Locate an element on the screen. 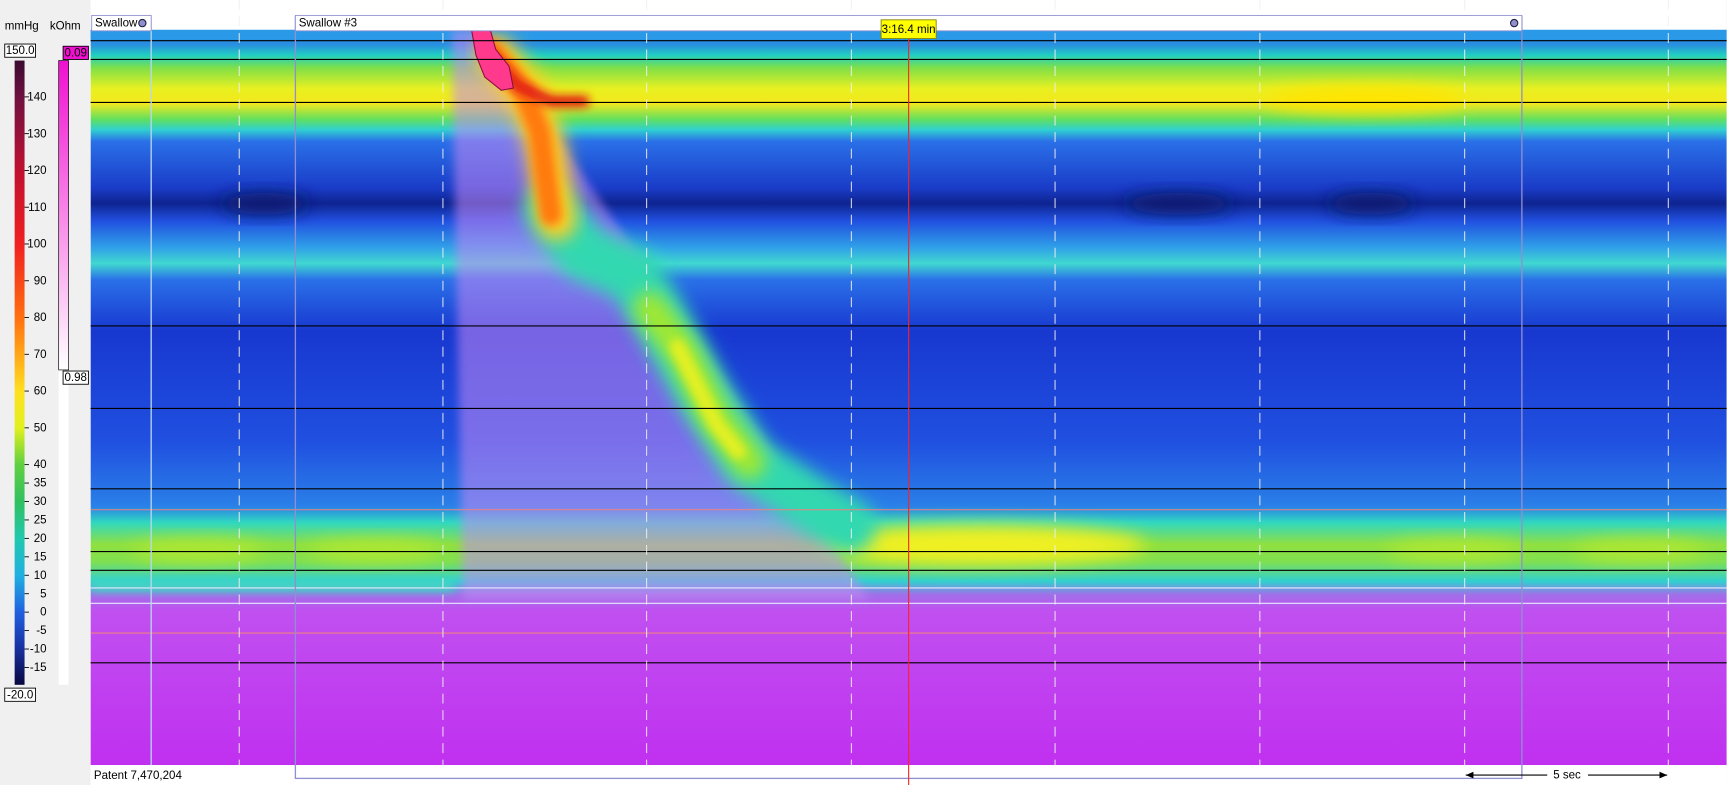 The height and width of the screenshot is (785, 1727). pressure-max-box is located at coordinates (20, 50).